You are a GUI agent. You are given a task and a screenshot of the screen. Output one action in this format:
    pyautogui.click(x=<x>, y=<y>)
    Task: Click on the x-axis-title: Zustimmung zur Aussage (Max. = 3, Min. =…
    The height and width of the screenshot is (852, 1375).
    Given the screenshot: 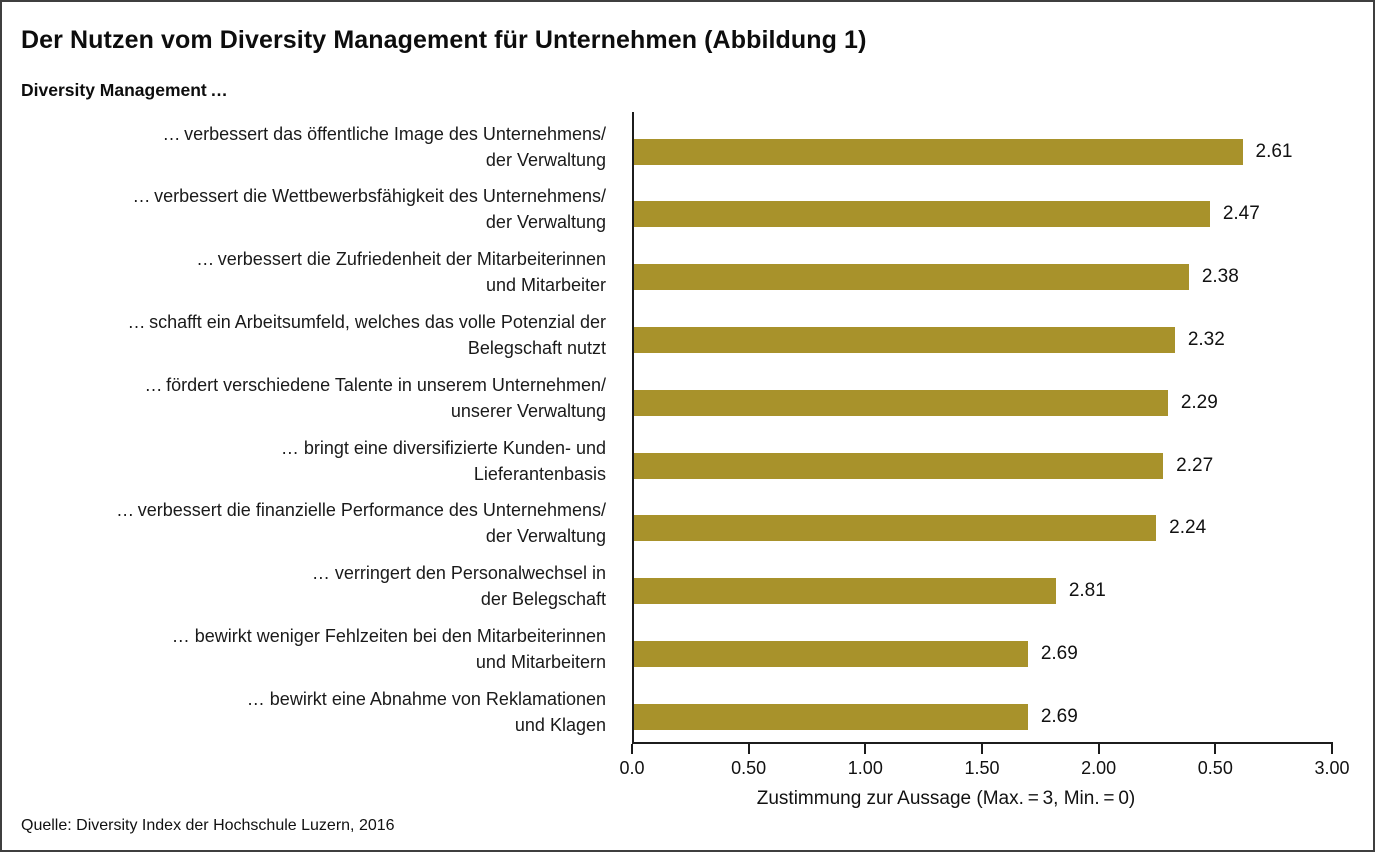 What is the action you would take?
    pyautogui.click(x=946, y=798)
    